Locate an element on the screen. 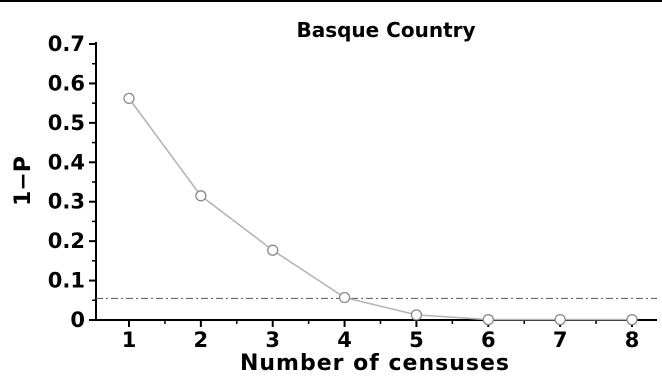 This screenshot has height=376, width=662. x-tick-label: 3 is located at coordinates (272, 340).